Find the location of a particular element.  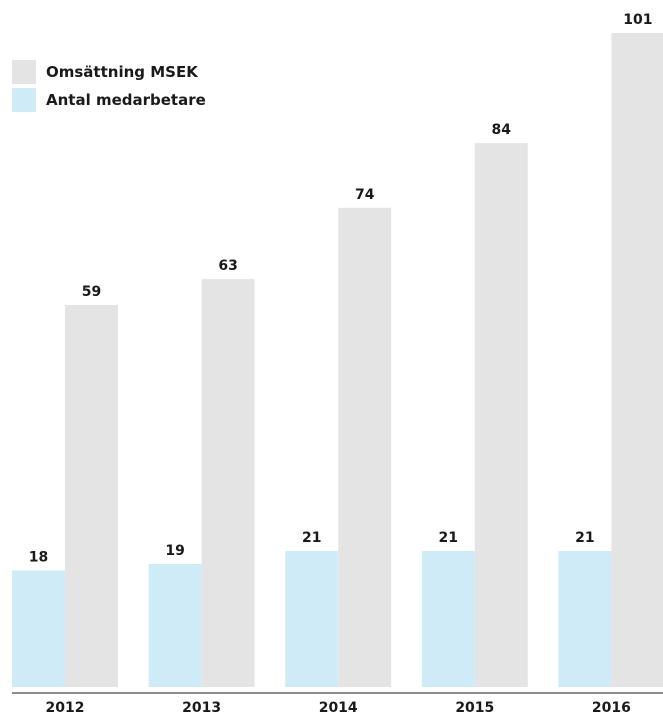

x-tick-label-2014: 2014 is located at coordinates (338, 708).